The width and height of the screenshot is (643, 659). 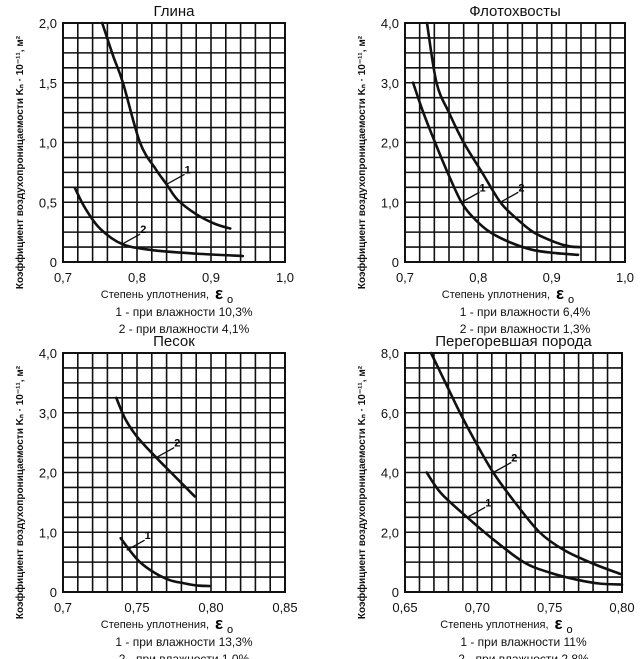 What do you see at coordinates (184, 642) in the screenshot?
I see `legend-entry: 1 - при влажности 13,3%` at bounding box center [184, 642].